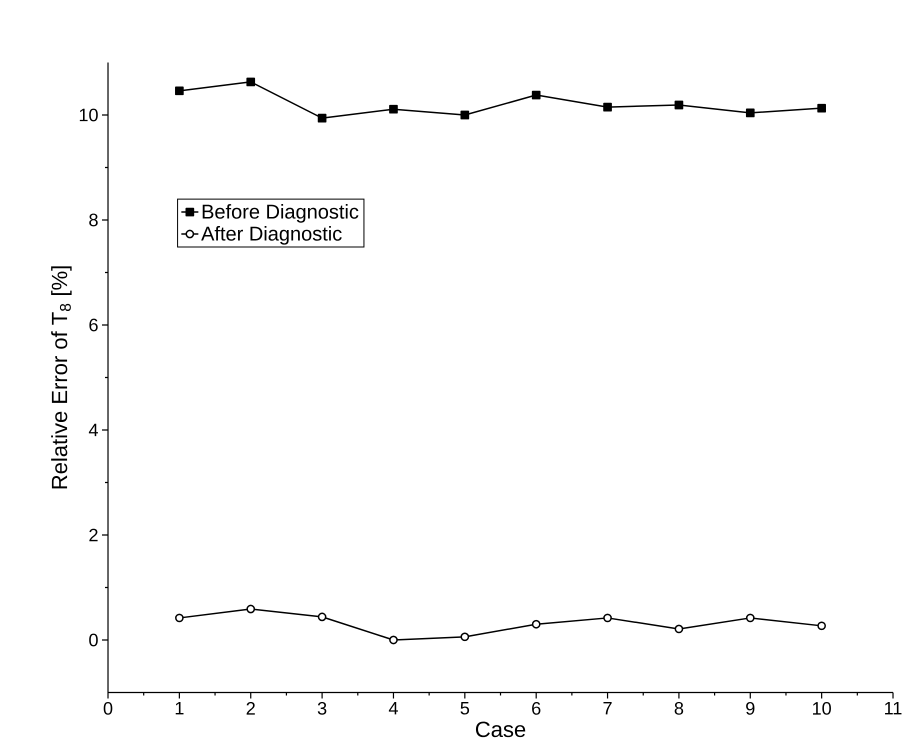 This screenshot has width=908, height=738. Describe the element at coordinates (893, 708) in the screenshot. I see `x-tick-label: 11` at that location.